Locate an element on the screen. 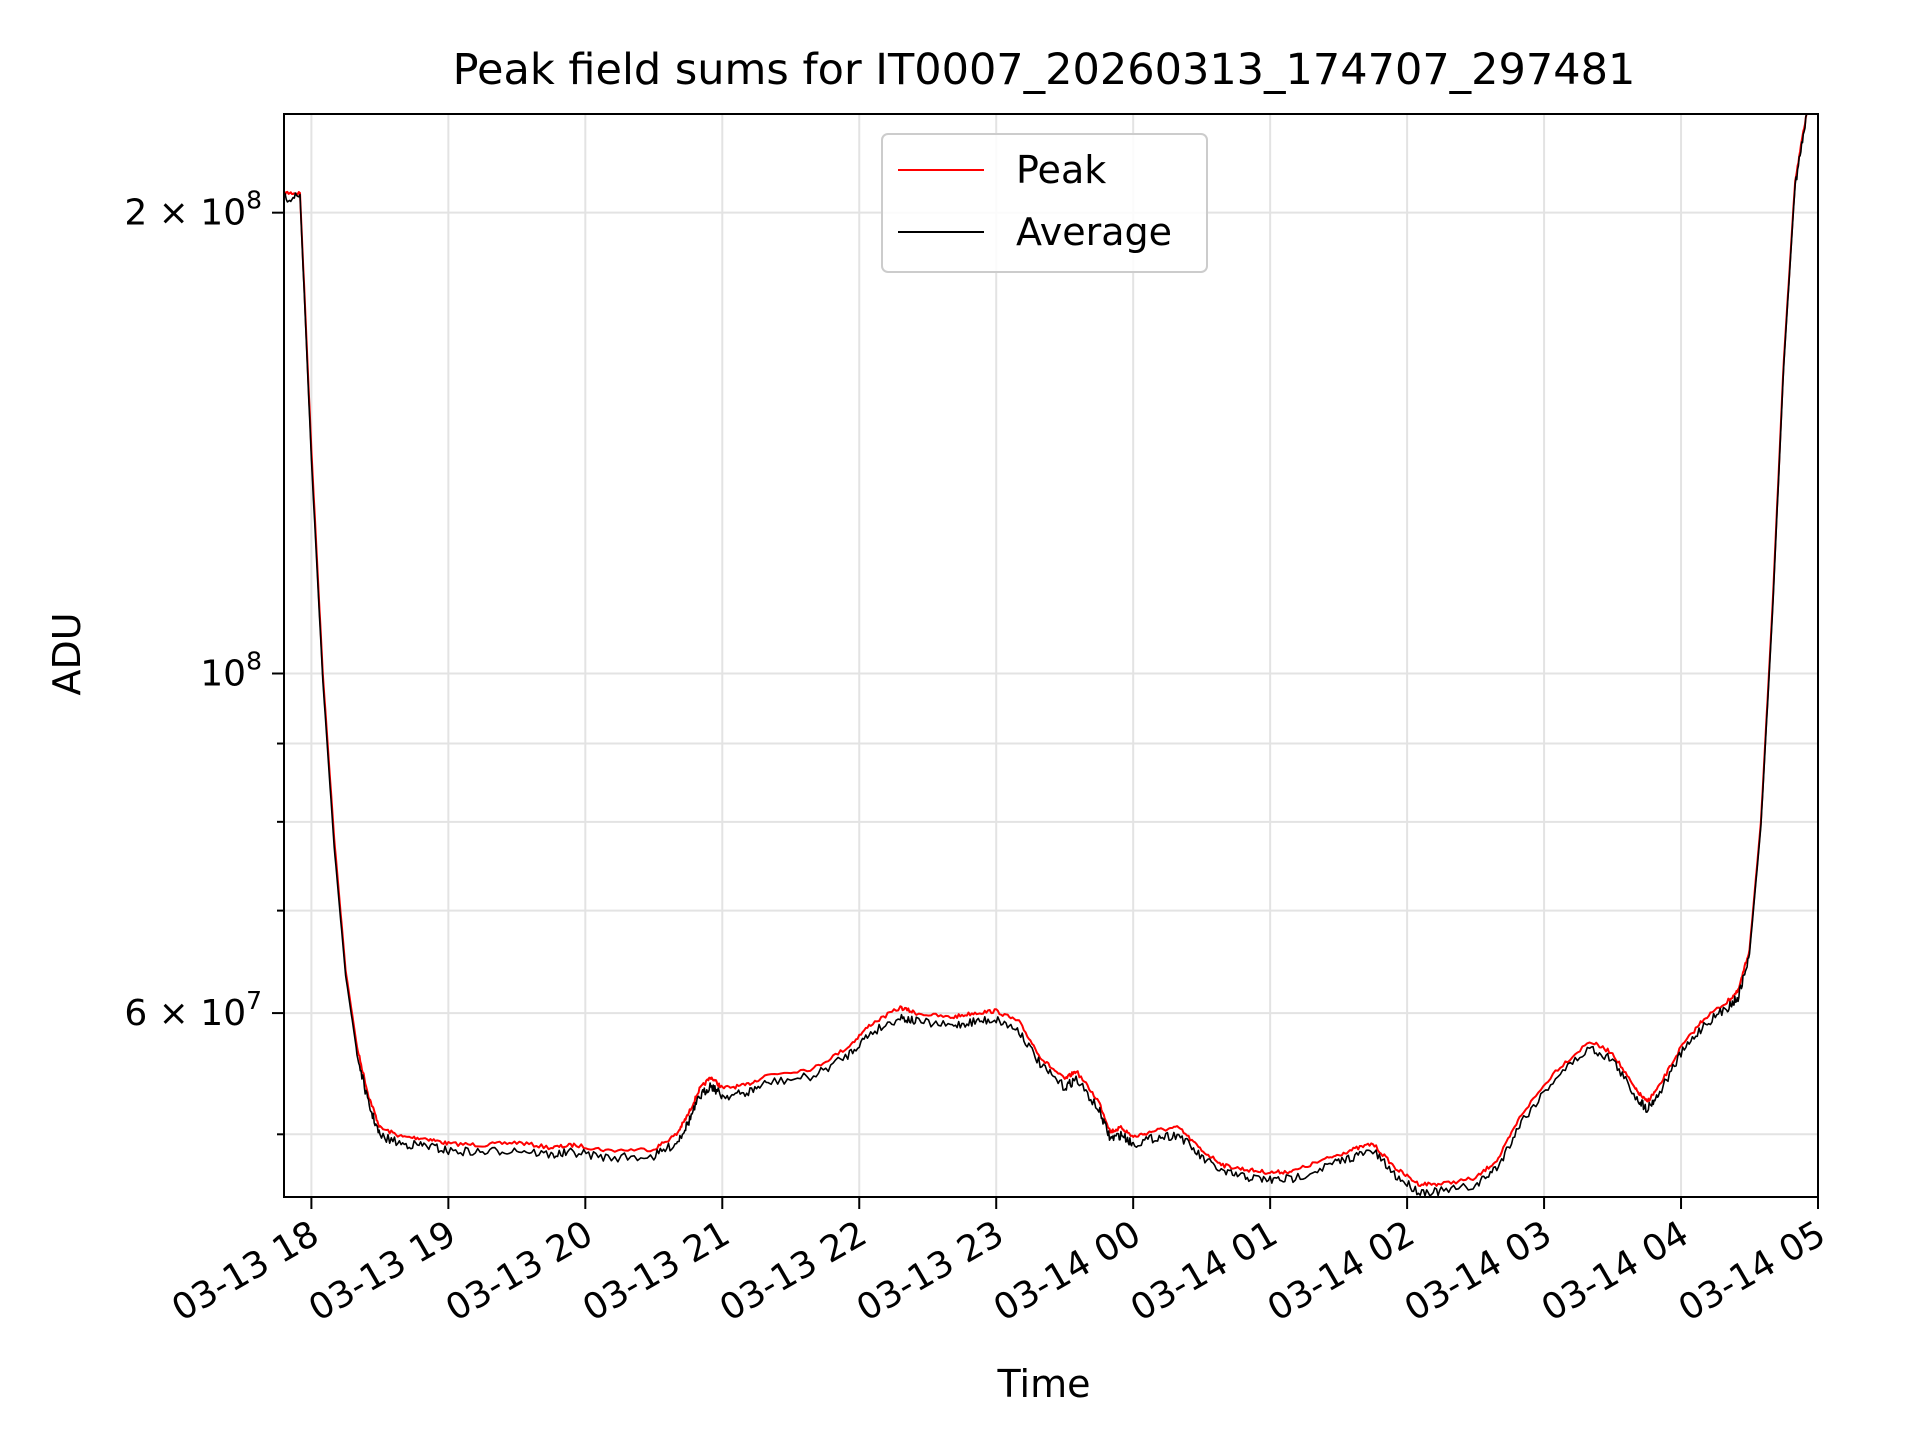  y-tick-label: 6 × 107 is located at coordinates (193, 1010).